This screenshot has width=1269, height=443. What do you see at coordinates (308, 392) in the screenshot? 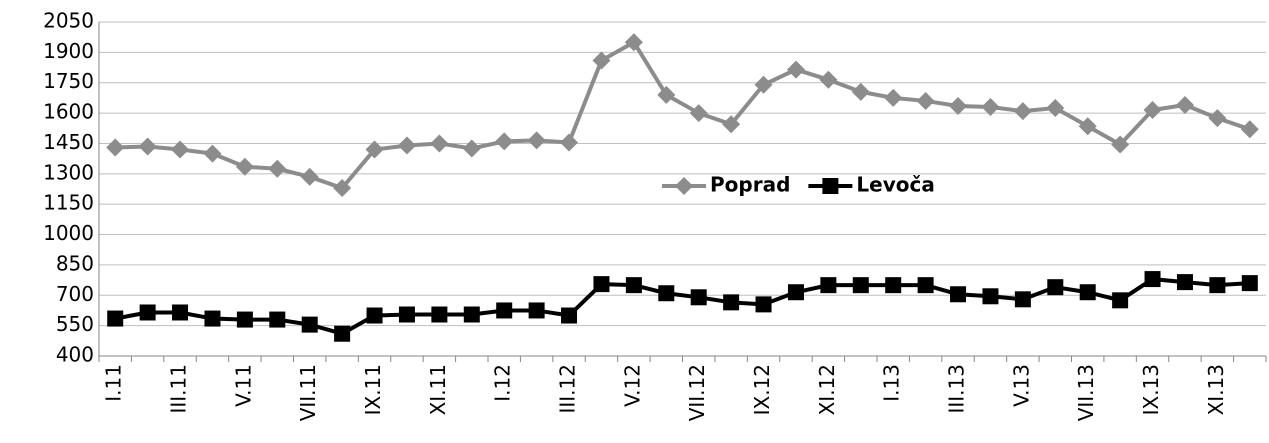
I see `x-tick-label: VII.11` at bounding box center [308, 392].